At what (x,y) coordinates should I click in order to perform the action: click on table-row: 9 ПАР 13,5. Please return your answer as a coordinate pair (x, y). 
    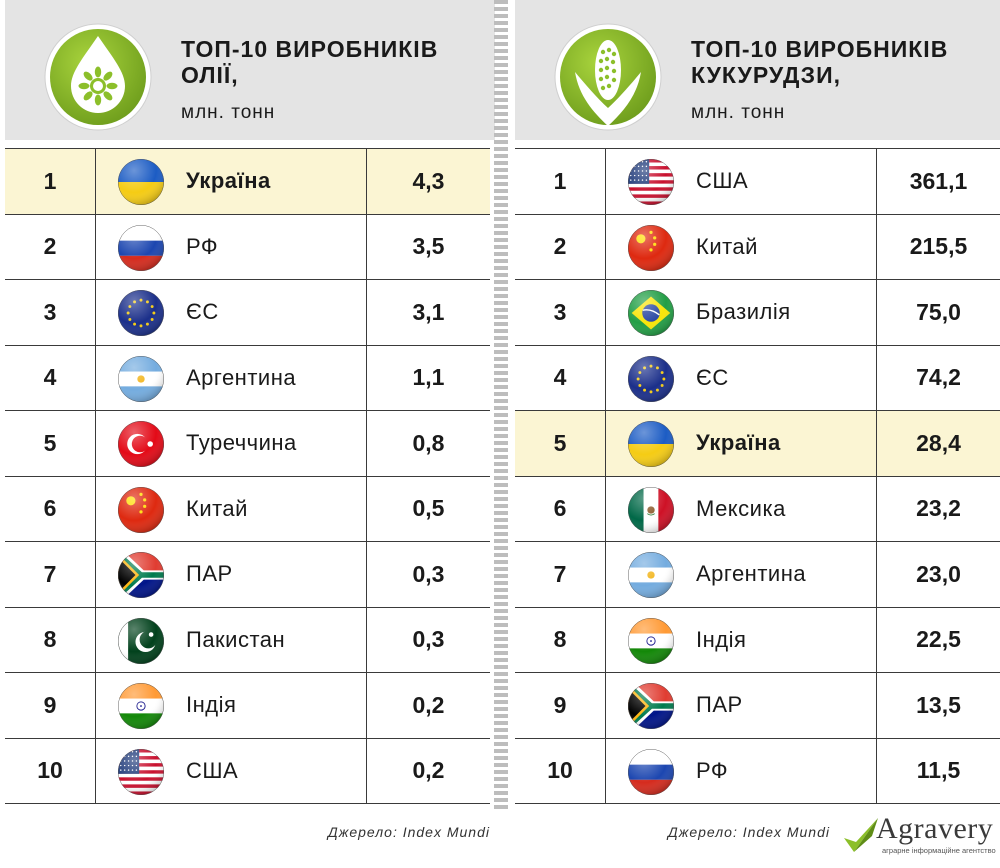
    Looking at the image, I should click on (757, 706).